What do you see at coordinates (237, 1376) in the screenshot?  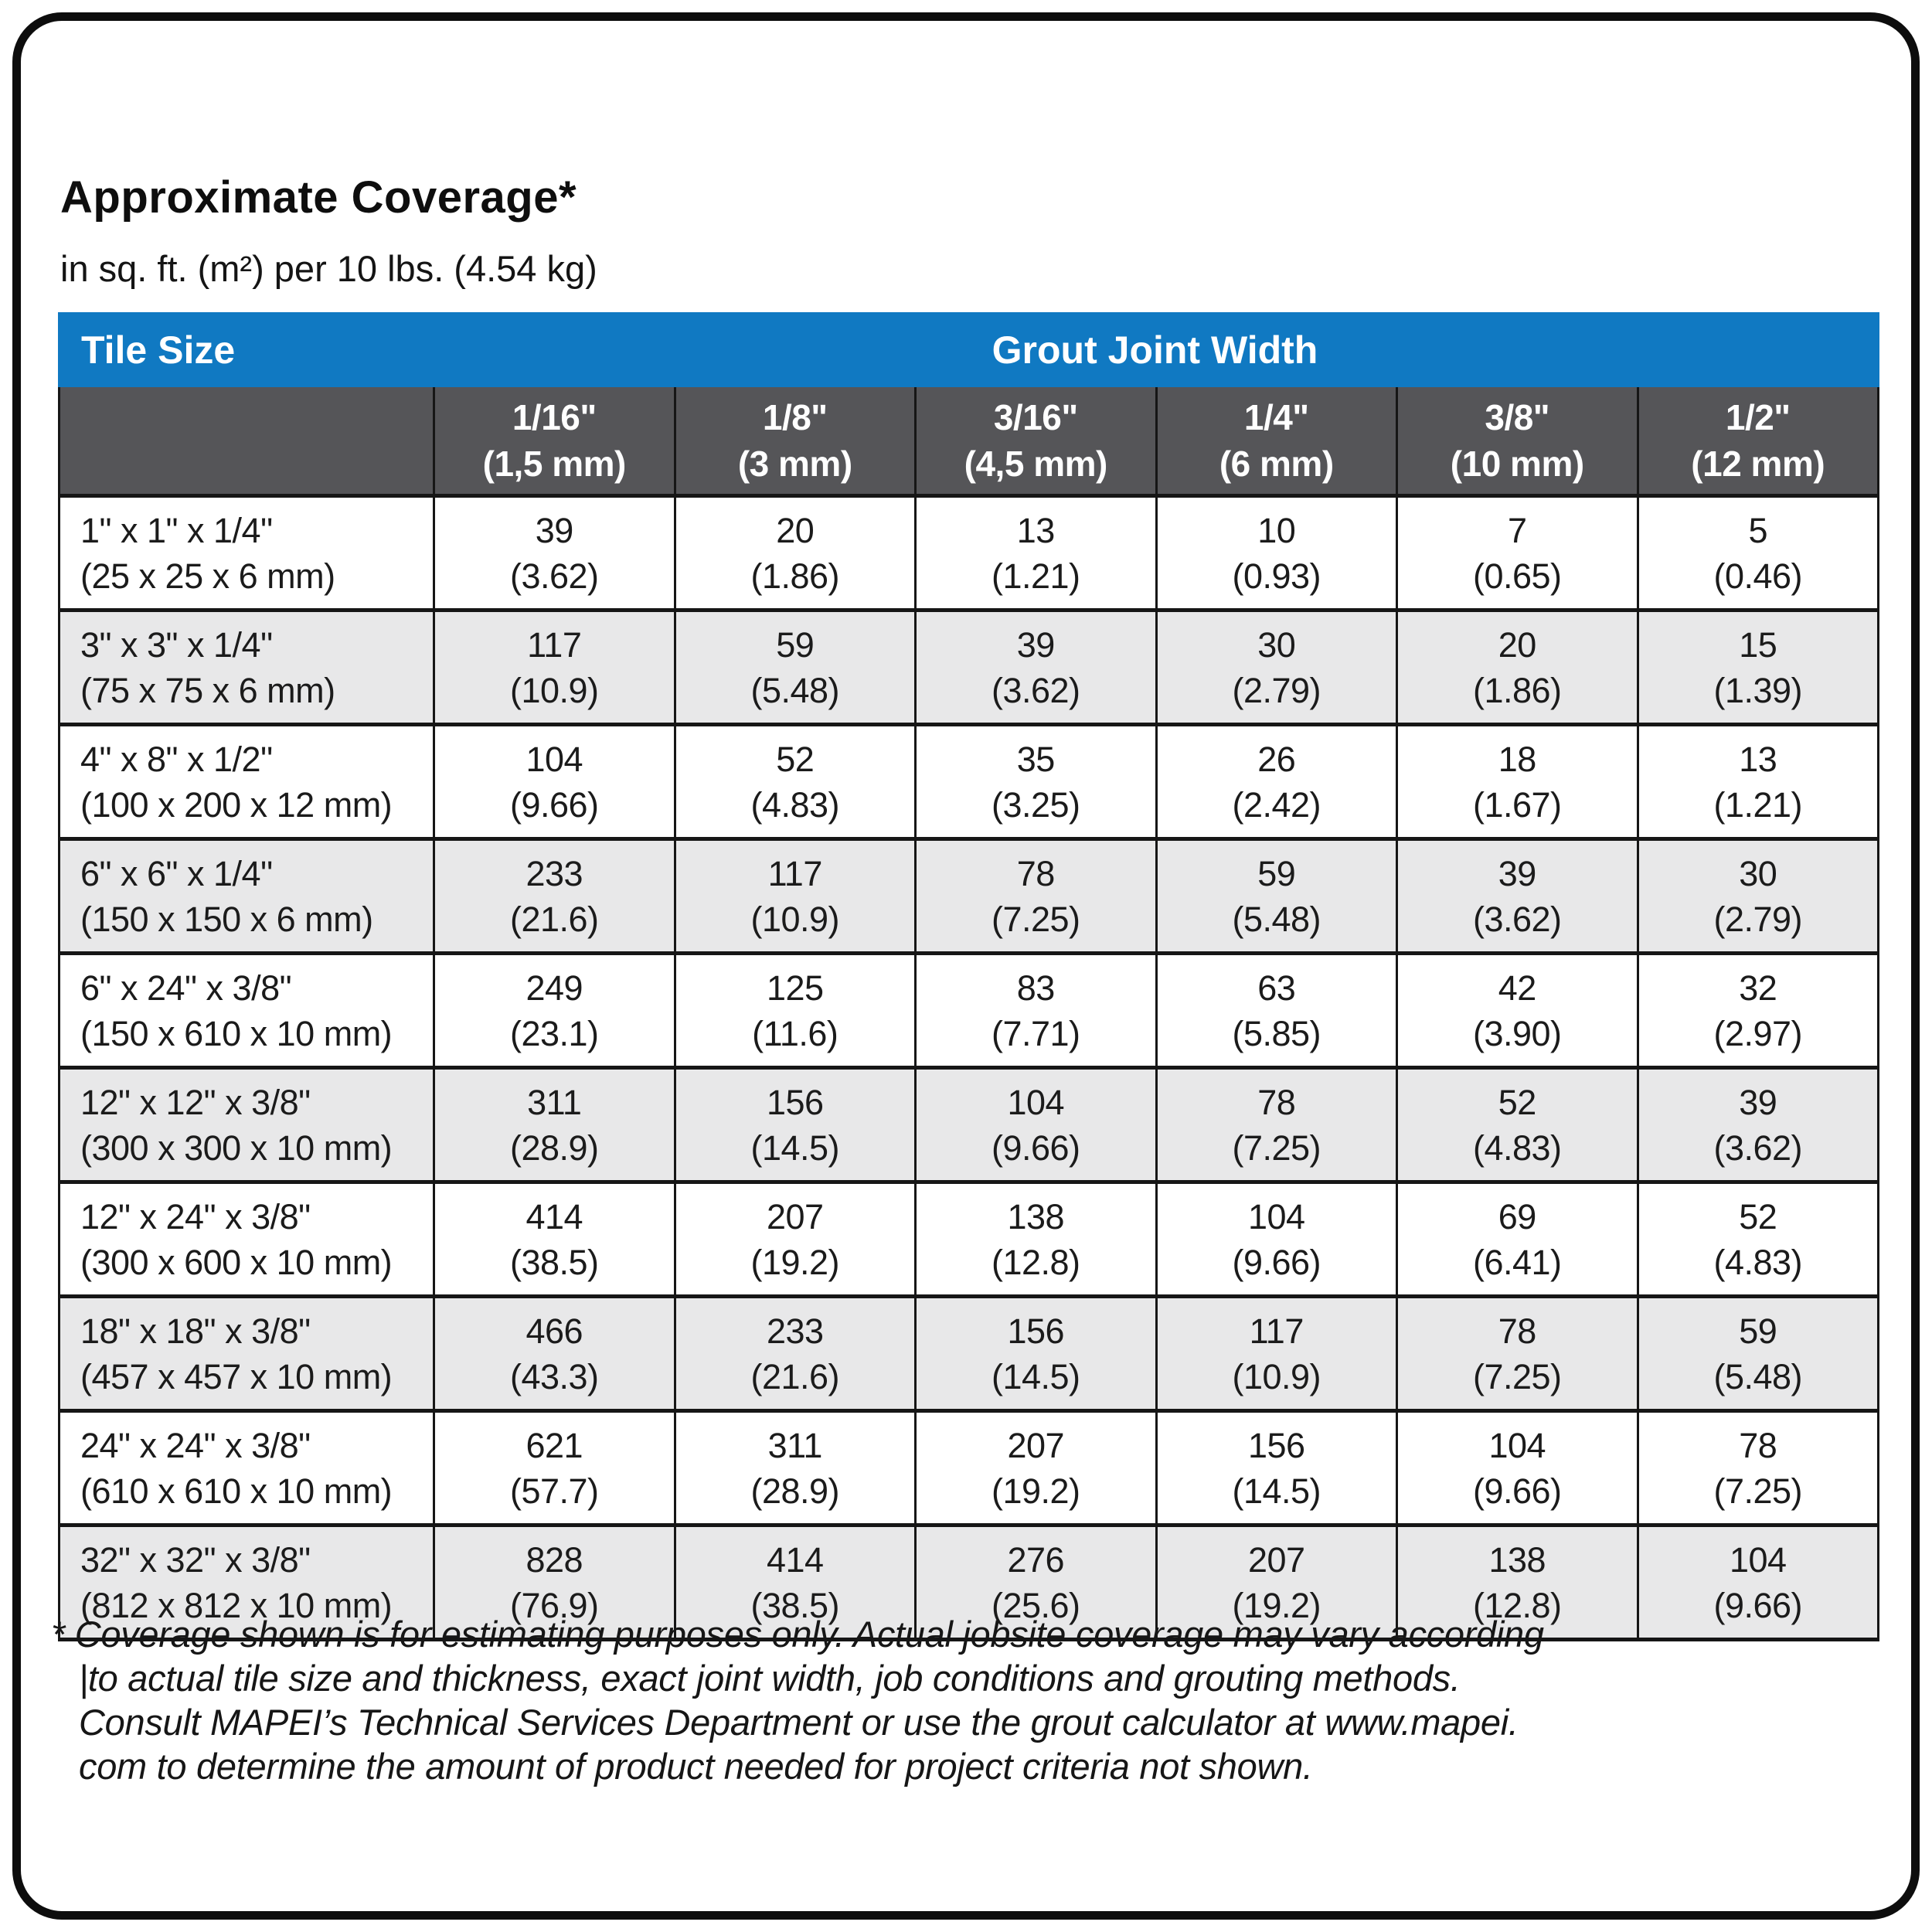 I see `tile-metric-label: (457 x 457 x 10 mm)` at bounding box center [237, 1376].